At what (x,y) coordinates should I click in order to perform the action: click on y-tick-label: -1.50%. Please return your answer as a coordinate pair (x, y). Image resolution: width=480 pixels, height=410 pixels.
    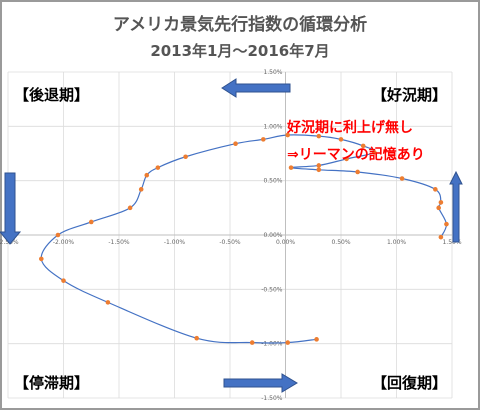
    Looking at the image, I should click on (272, 398).